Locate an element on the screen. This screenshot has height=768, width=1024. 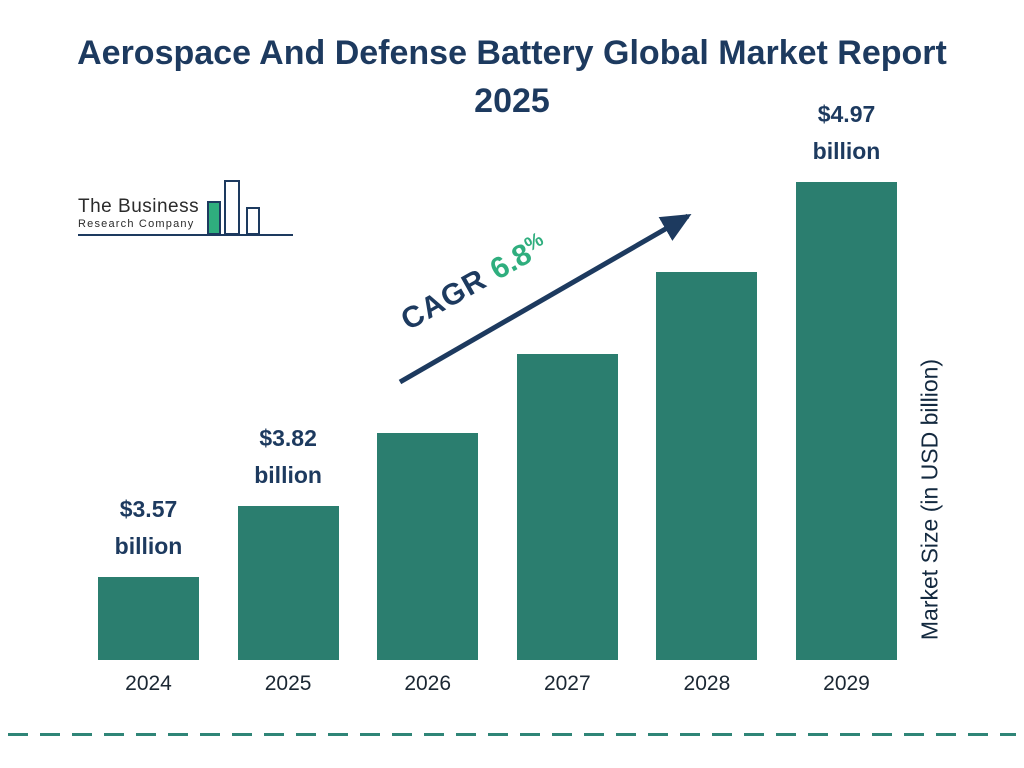
company-logo: The Business Research Company is located at coordinates (186, 207).